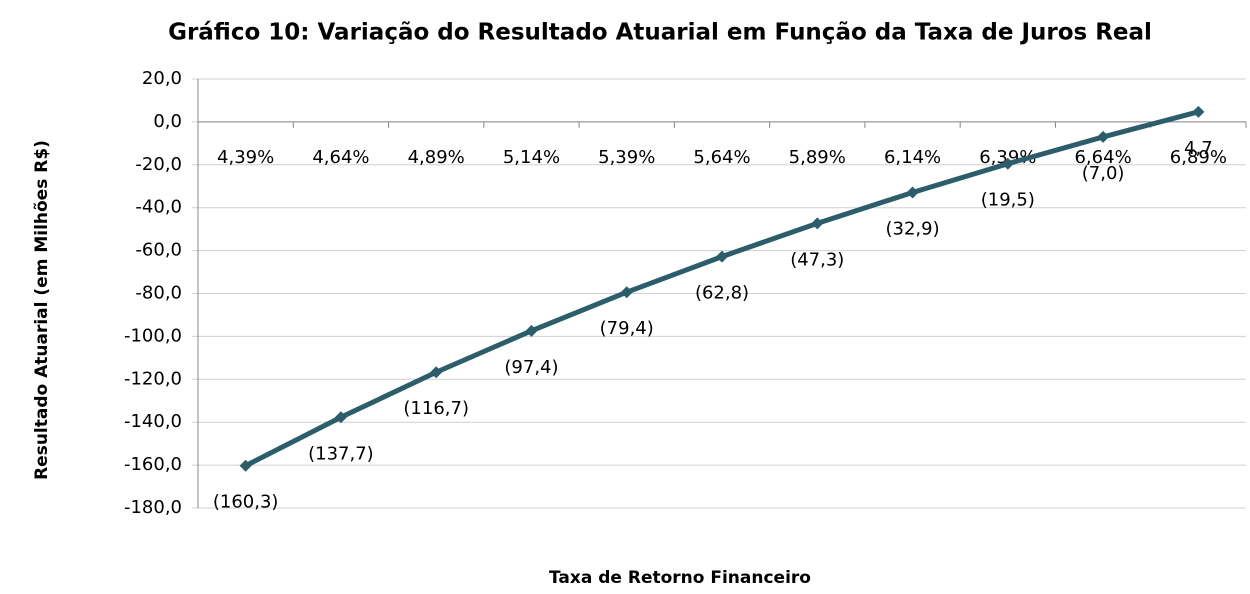 This screenshot has height=594, width=1250. What do you see at coordinates (1008, 200) in the screenshot?
I see `data-label: (19,5)` at bounding box center [1008, 200].